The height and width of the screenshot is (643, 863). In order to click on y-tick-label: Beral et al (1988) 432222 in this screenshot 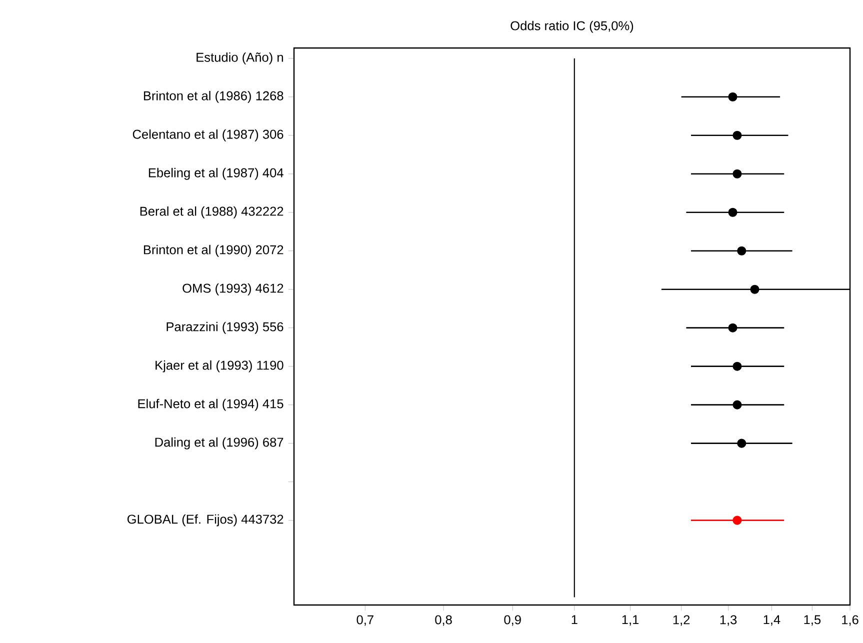, I will do `click(212, 212)`.